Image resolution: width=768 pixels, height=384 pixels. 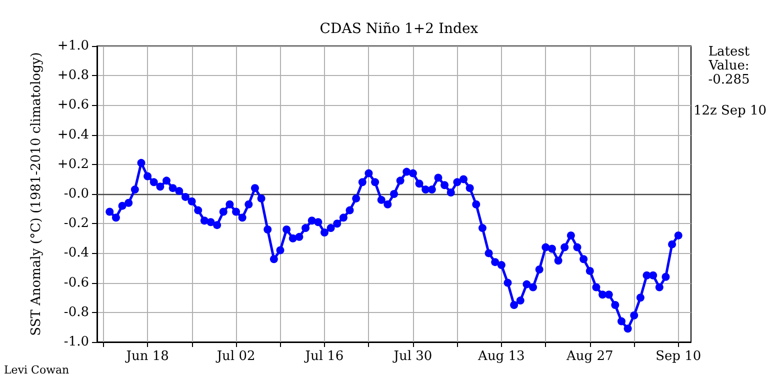 I want to click on text: 12z Sep 10, so click(x=730, y=111).